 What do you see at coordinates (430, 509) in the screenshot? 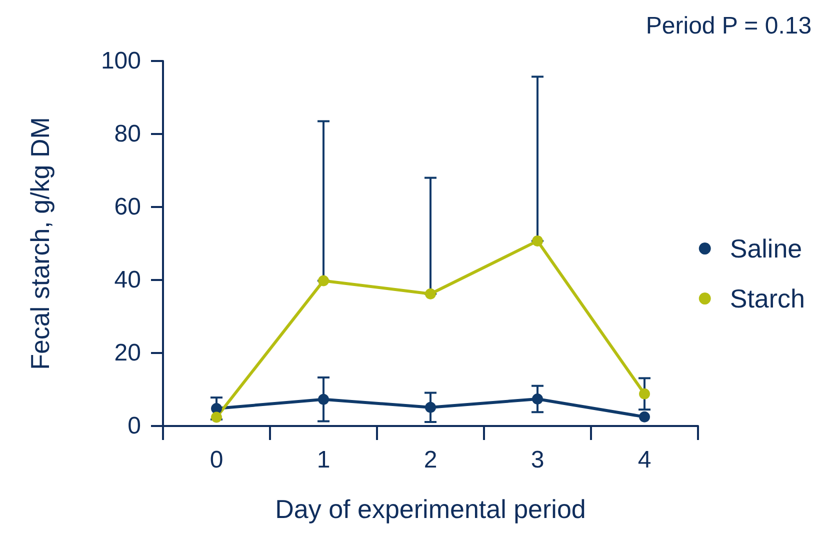
I see `x-axis-title: Day of experimental period` at bounding box center [430, 509].